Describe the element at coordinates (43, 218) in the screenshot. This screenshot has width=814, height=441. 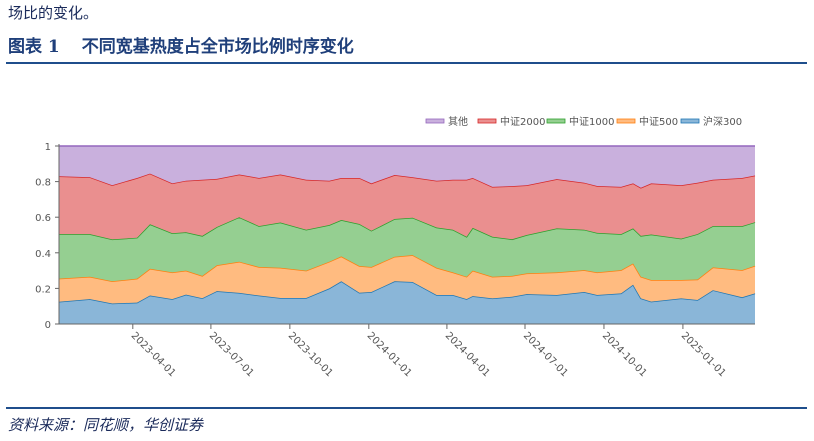
I see `y-tick-label: 0.6` at that location.